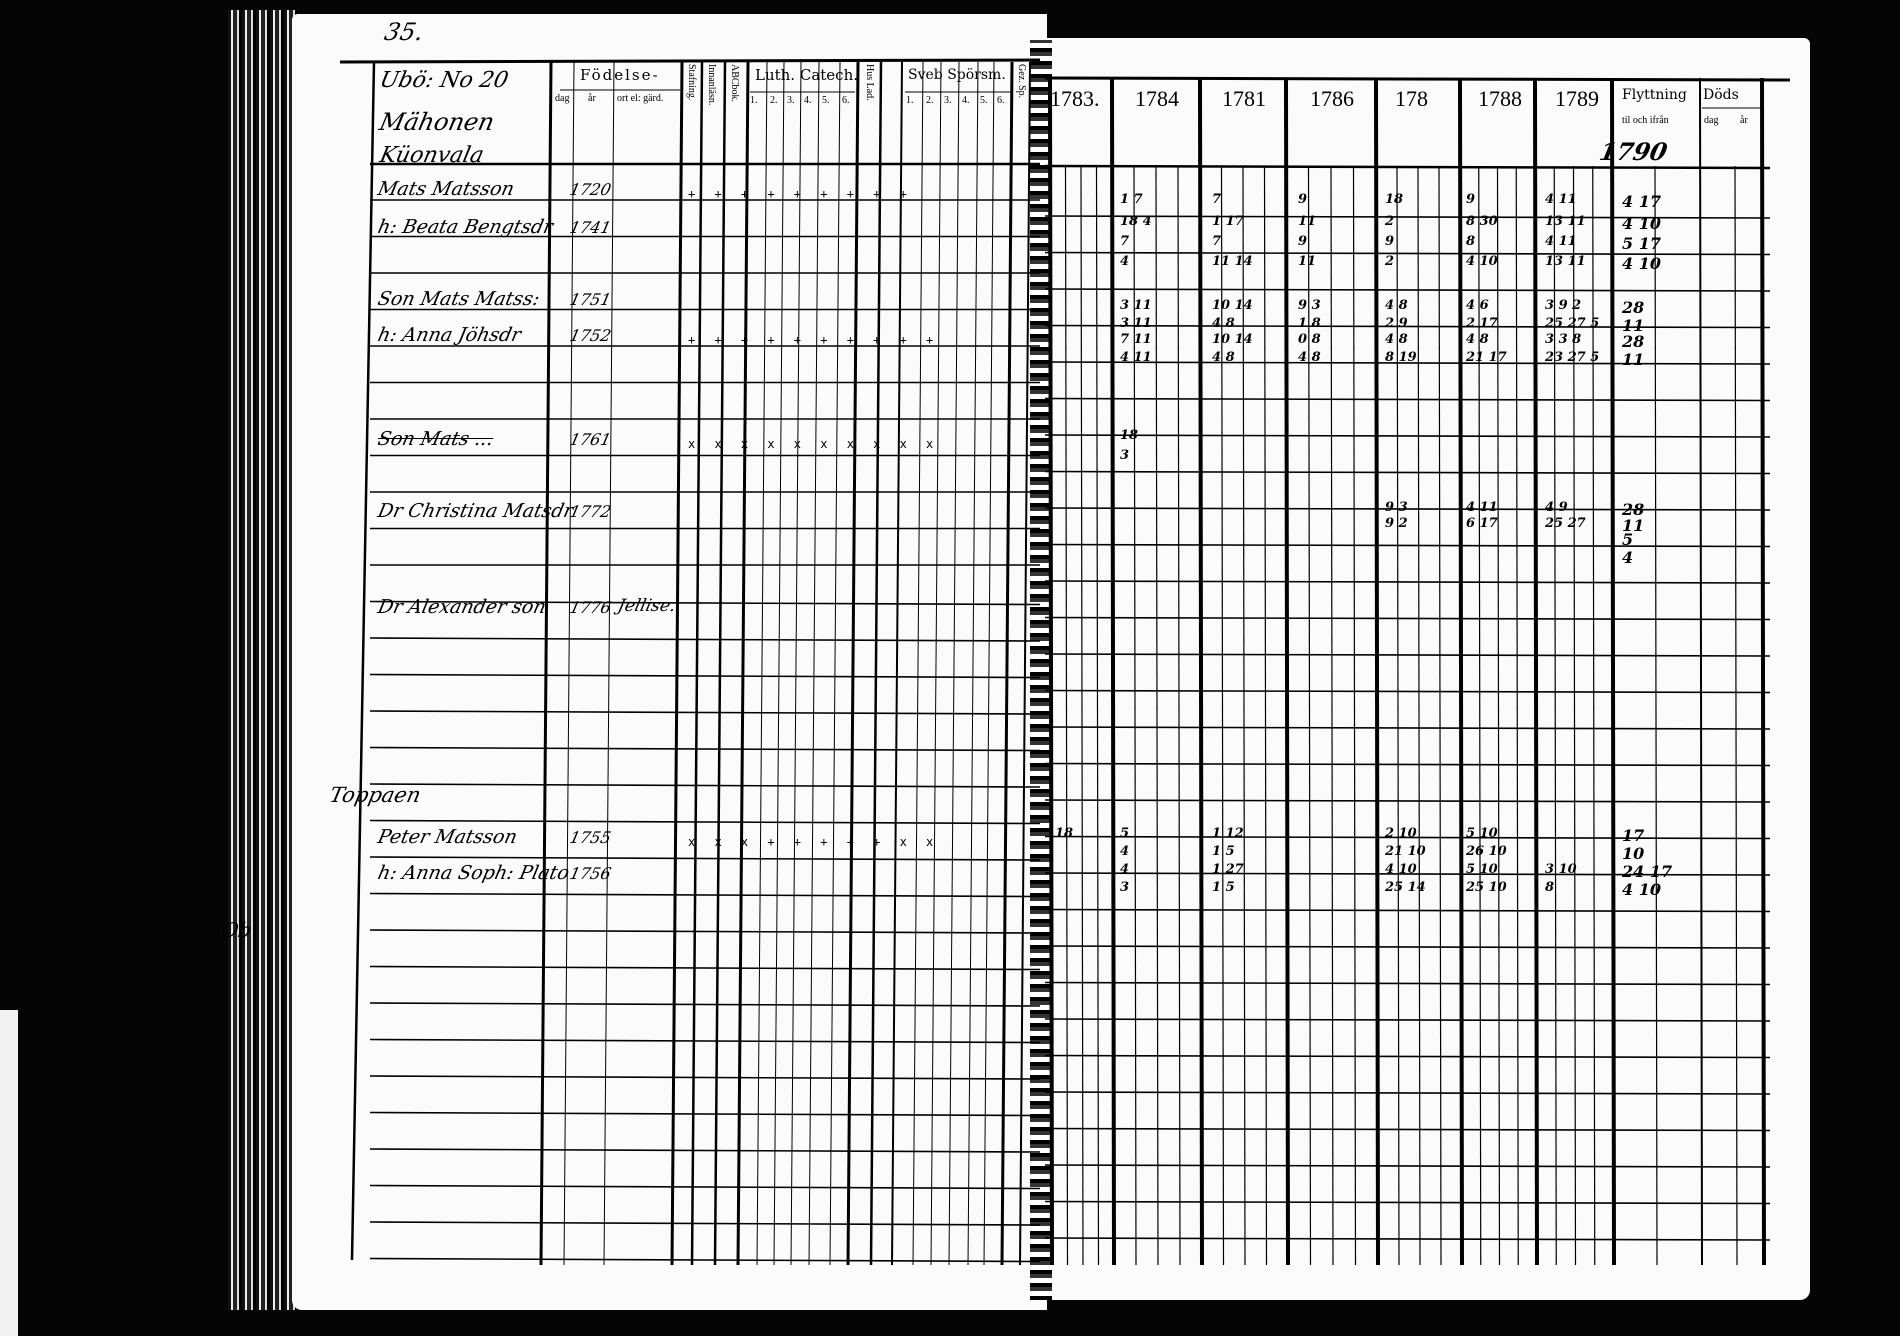 The width and height of the screenshot is (1900, 1336). I want to click on record-number: 8 19, so click(1401, 357).